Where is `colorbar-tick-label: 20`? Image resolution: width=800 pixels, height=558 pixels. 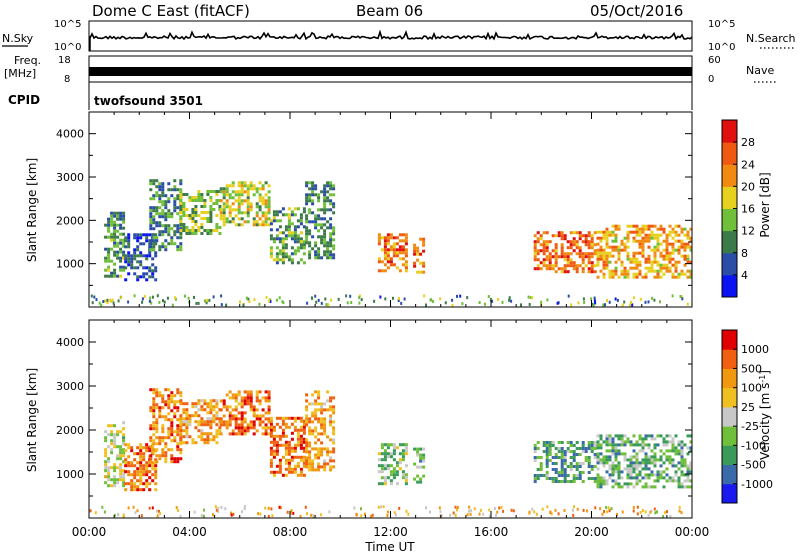
colorbar-tick-label: 20 is located at coordinates (748, 186).